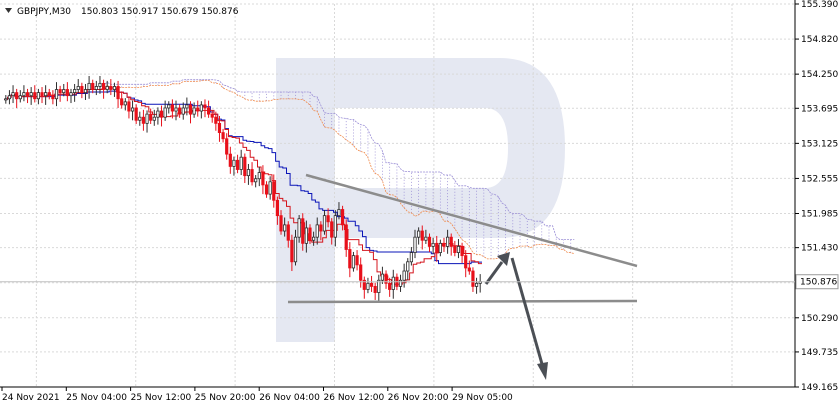 The width and height of the screenshot is (839, 412). Describe the element at coordinates (819, 109) in the screenshot. I see `y-tick-label: 153.695` at that location.